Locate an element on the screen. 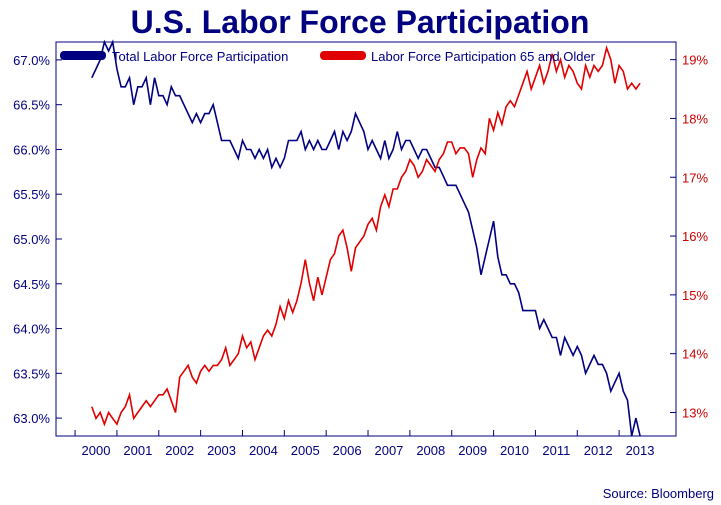  left-tick-label: 64.5% is located at coordinates (31, 284).